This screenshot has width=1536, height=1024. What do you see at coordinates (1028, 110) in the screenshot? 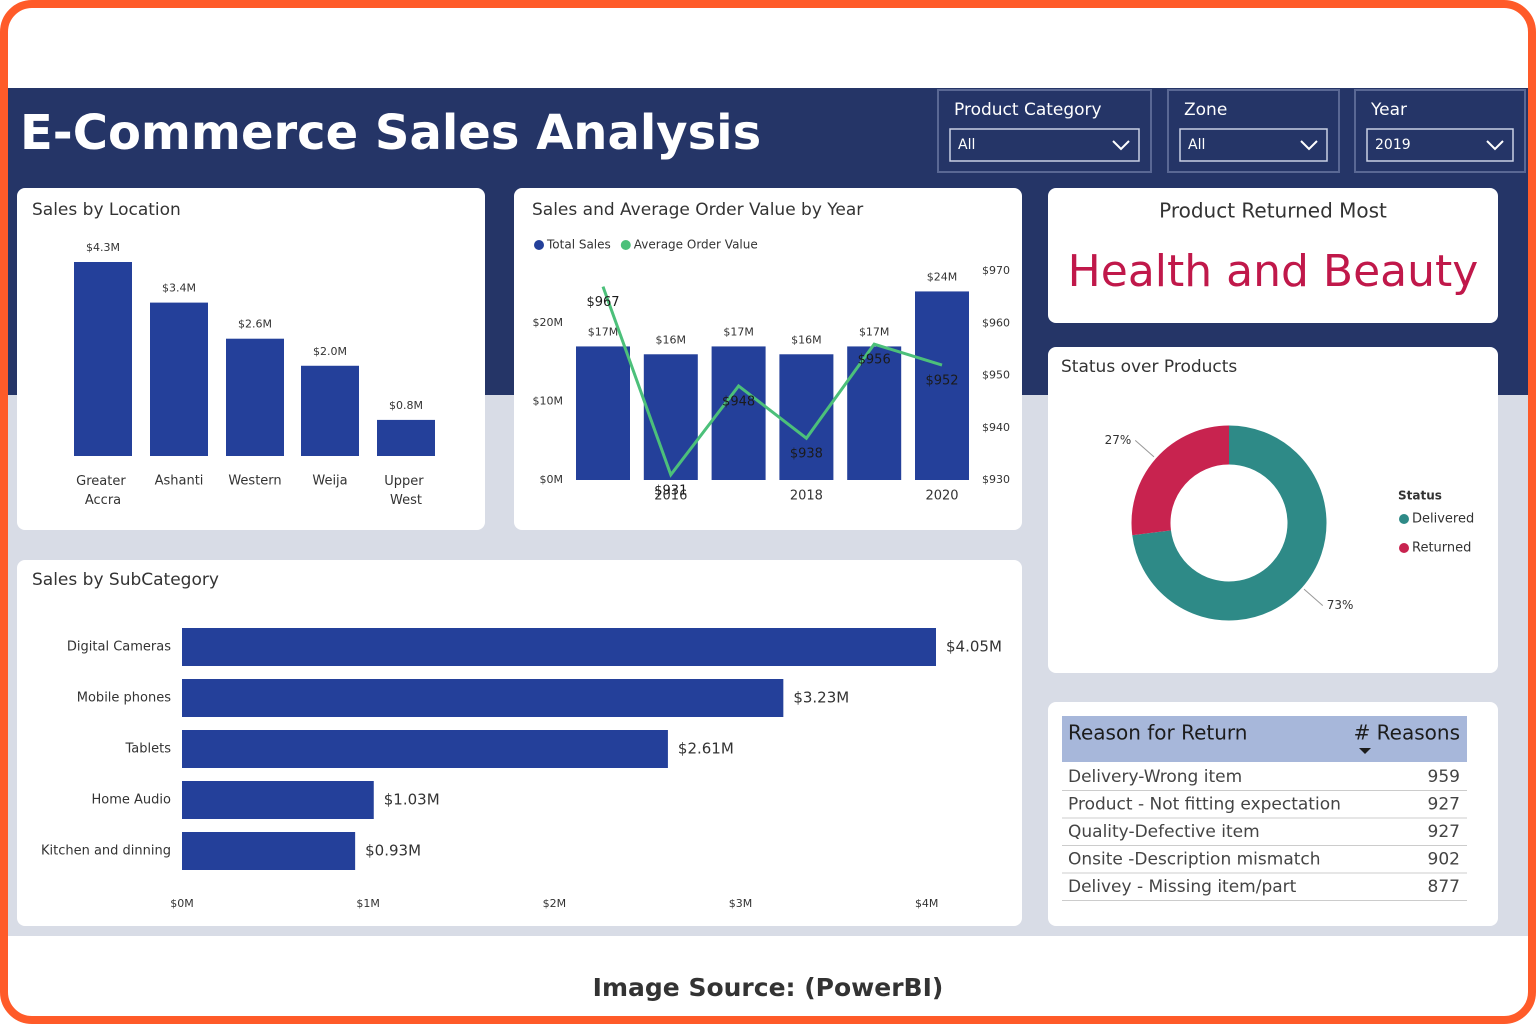
I see `filter-label: Product Category` at bounding box center [1028, 110].